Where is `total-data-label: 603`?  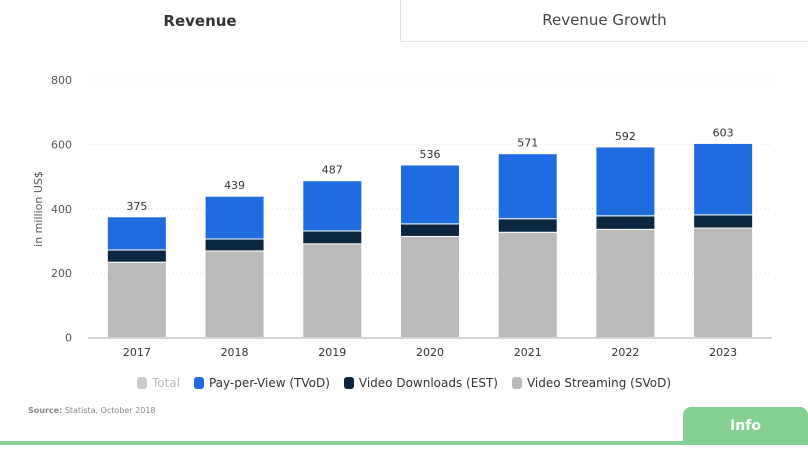
total-data-label: 603 is located at coordinates (723, 132).